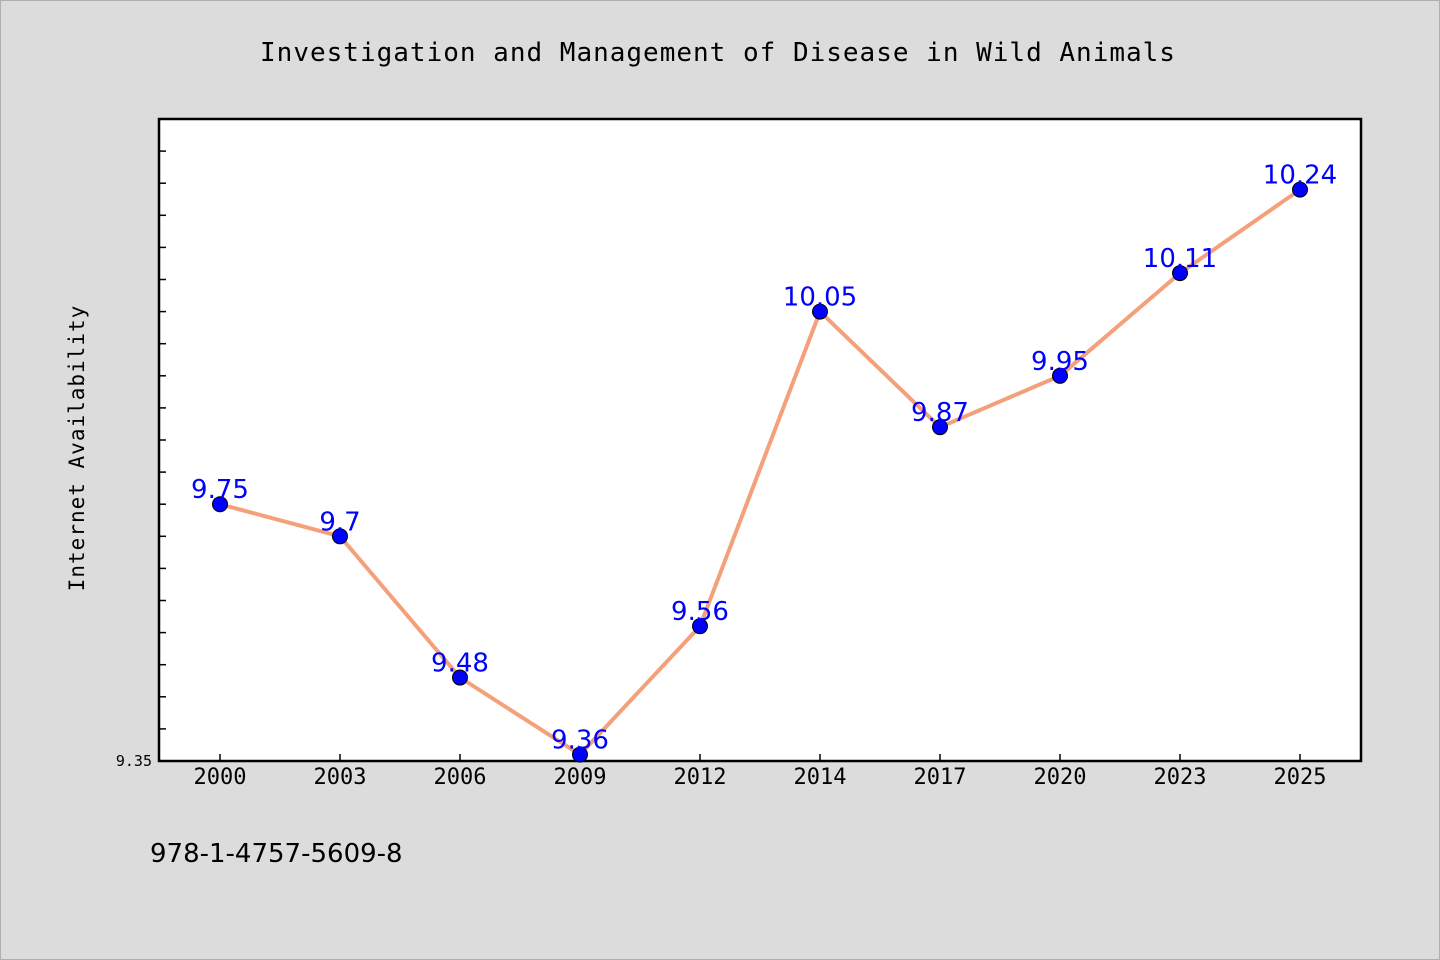 The height and width of the screenshot is (960, 1440). I want to click on y-axis-tick-labels: 9.35, so click(134, 761).